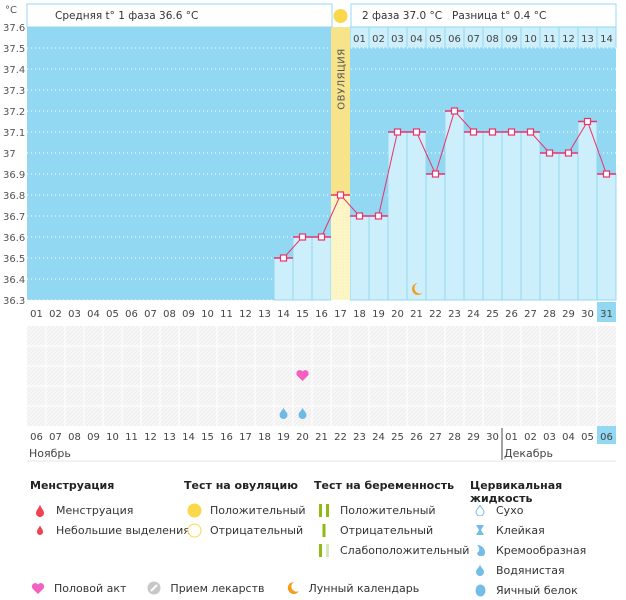  I want to click on calendar-date: 15, so click(207, 437).